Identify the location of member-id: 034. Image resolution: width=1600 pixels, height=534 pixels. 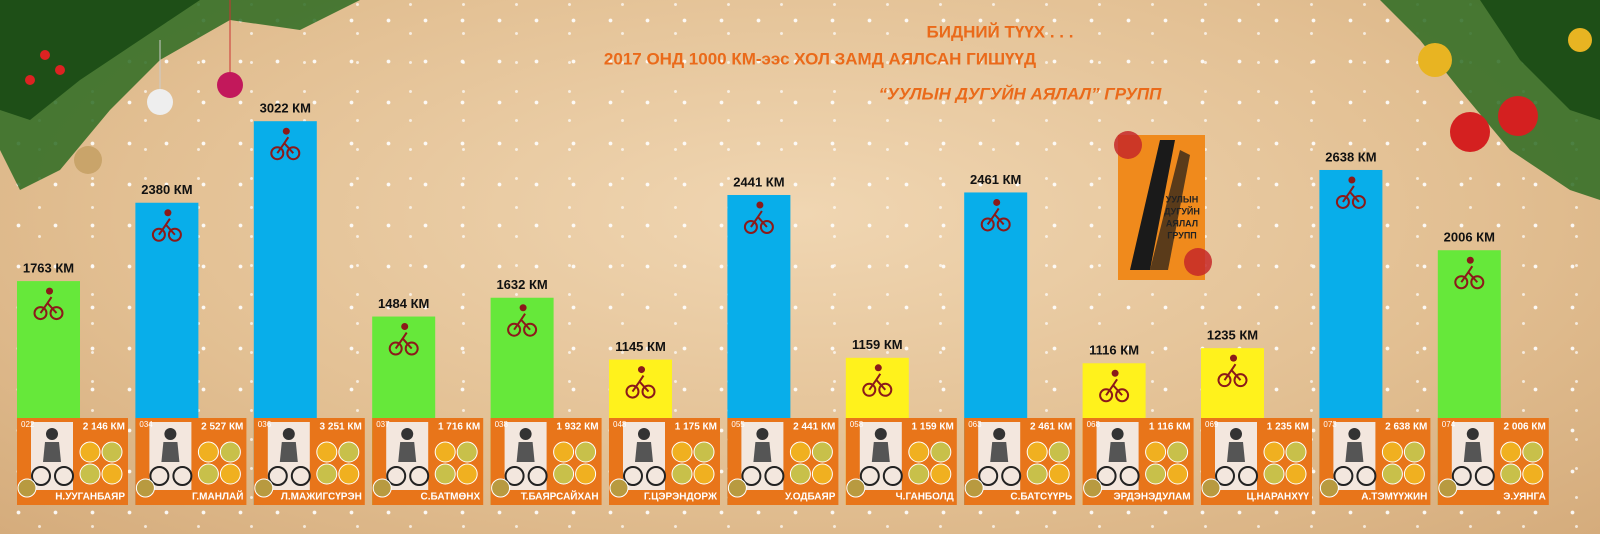
(146, 424).